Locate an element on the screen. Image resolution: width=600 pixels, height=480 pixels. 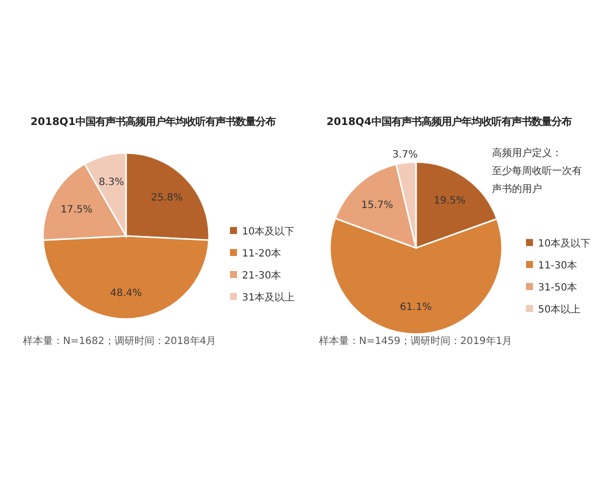
legend-label: 50本以上 is located at coordinates (559, 310).